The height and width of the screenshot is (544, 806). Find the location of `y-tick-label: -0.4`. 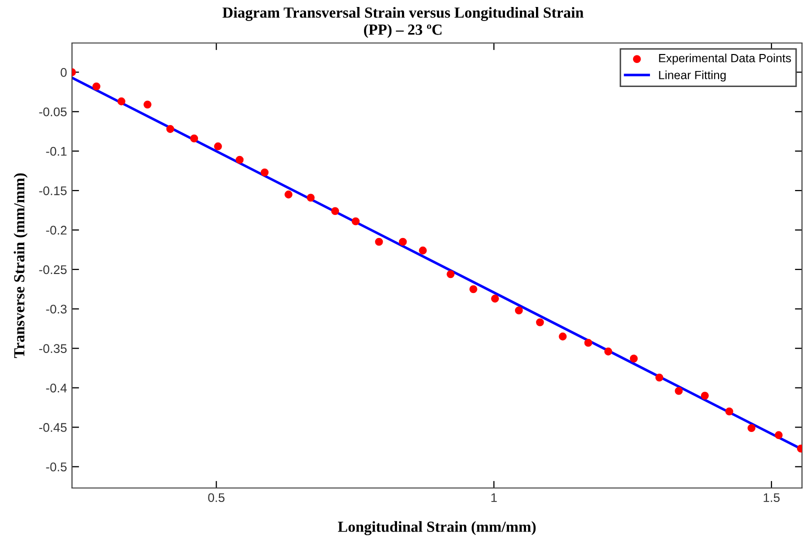

y-tick-label: -0.4 is located at coordinates (56, 388).